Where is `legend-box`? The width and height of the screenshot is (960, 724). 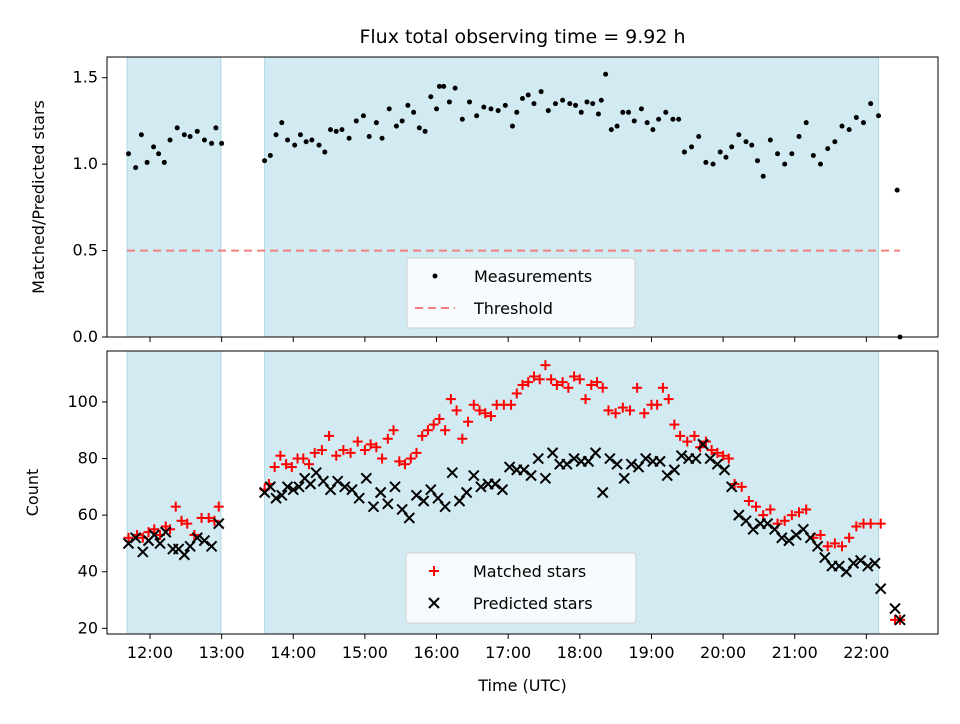
legend-box is located at coordinates (521, 588).